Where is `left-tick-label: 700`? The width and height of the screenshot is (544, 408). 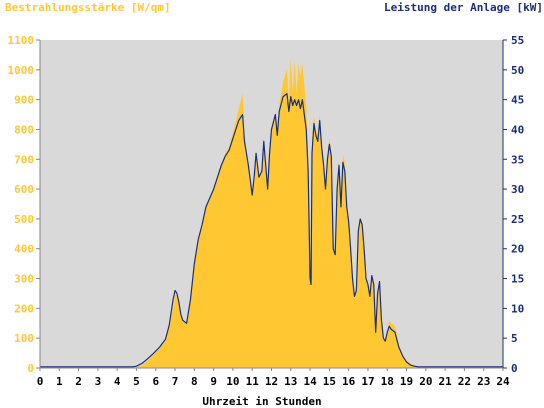 left-tick-label: 700 is located at coordinates (24, 159).